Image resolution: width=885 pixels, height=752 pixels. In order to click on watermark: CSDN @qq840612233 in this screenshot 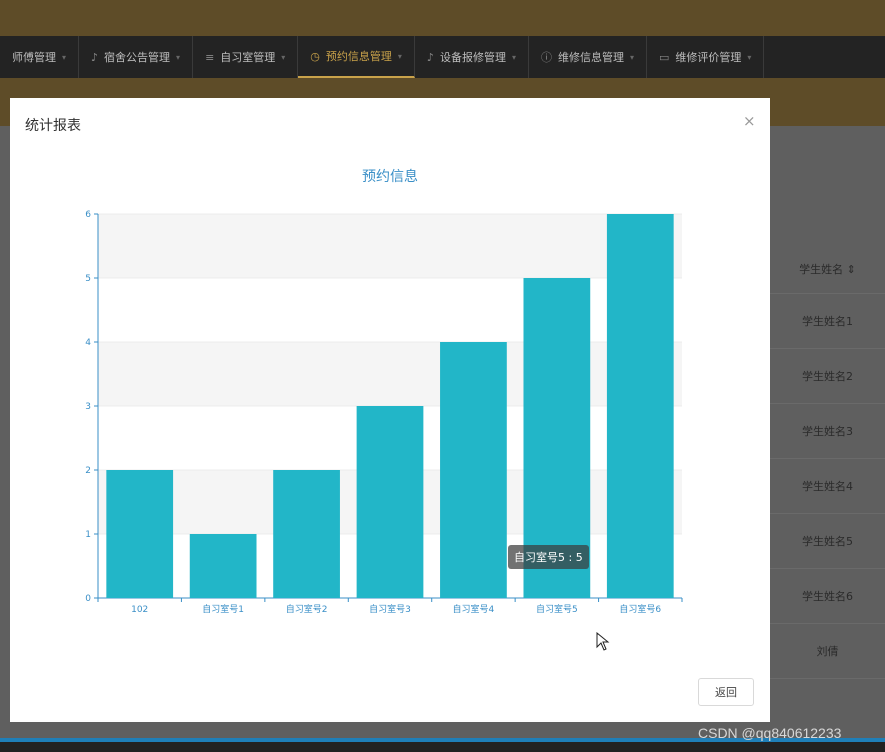, I will do `click(770, 733)`.